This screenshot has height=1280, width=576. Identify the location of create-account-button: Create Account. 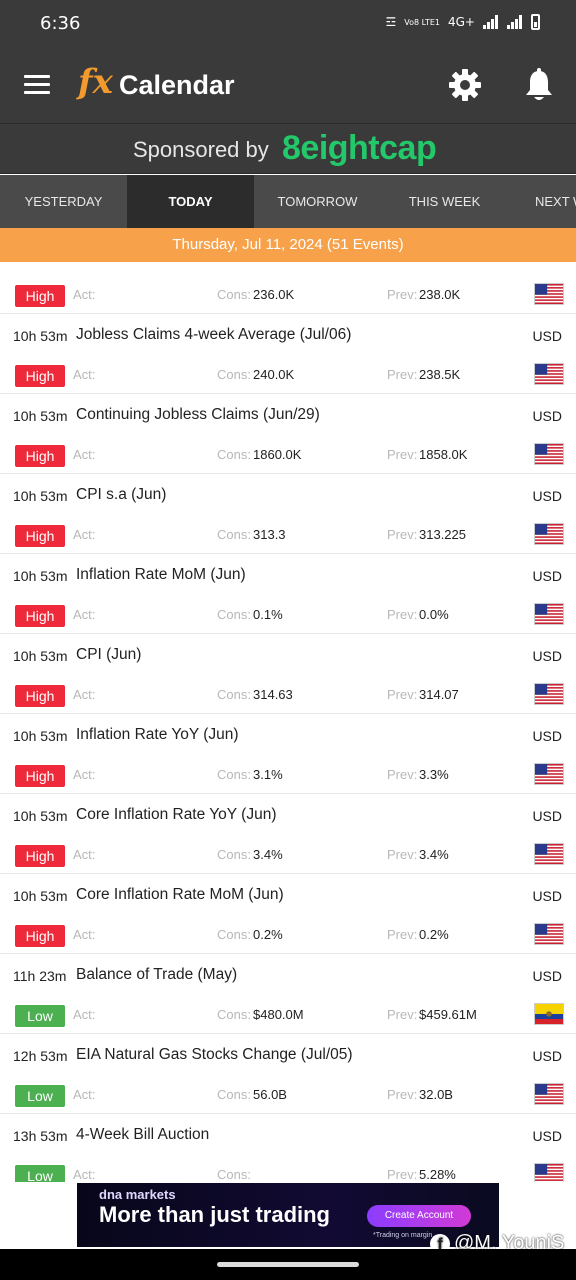
(419, 1216).